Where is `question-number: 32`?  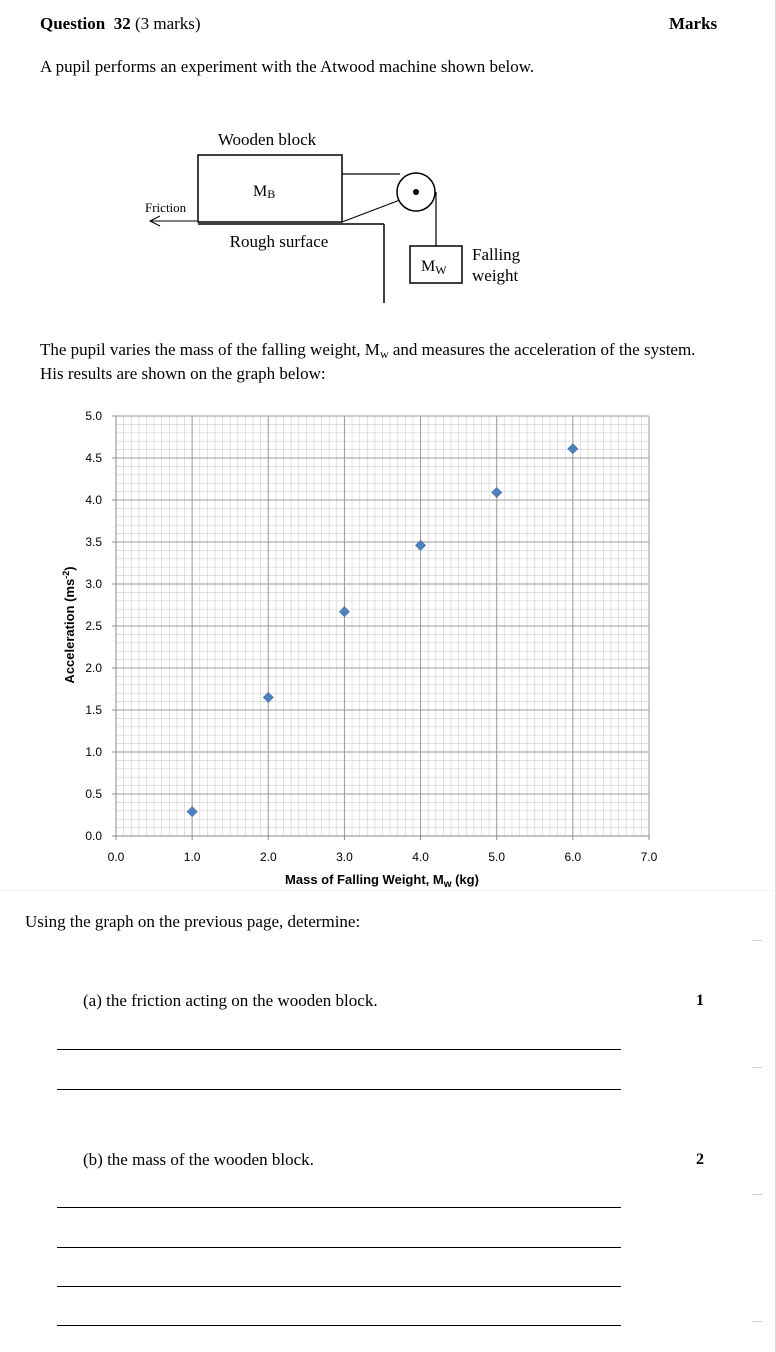 question-number: 32 is located at coordinates (122, 23).